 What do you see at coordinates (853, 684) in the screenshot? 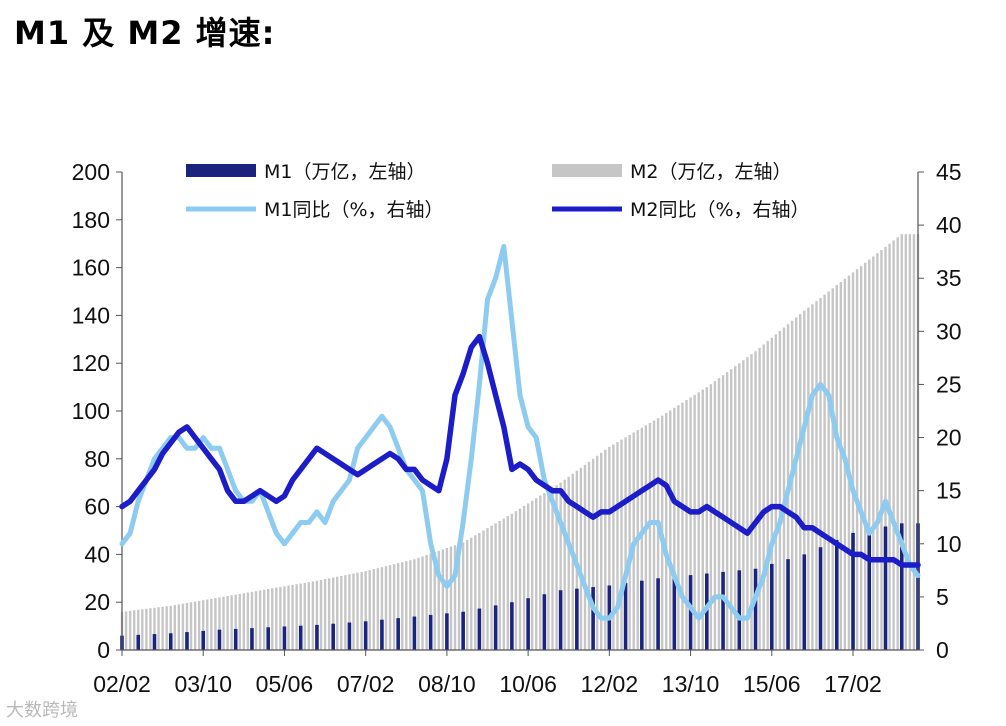
I see `x-axis-tick-label: 17/02` at bounding box center [853, 684].